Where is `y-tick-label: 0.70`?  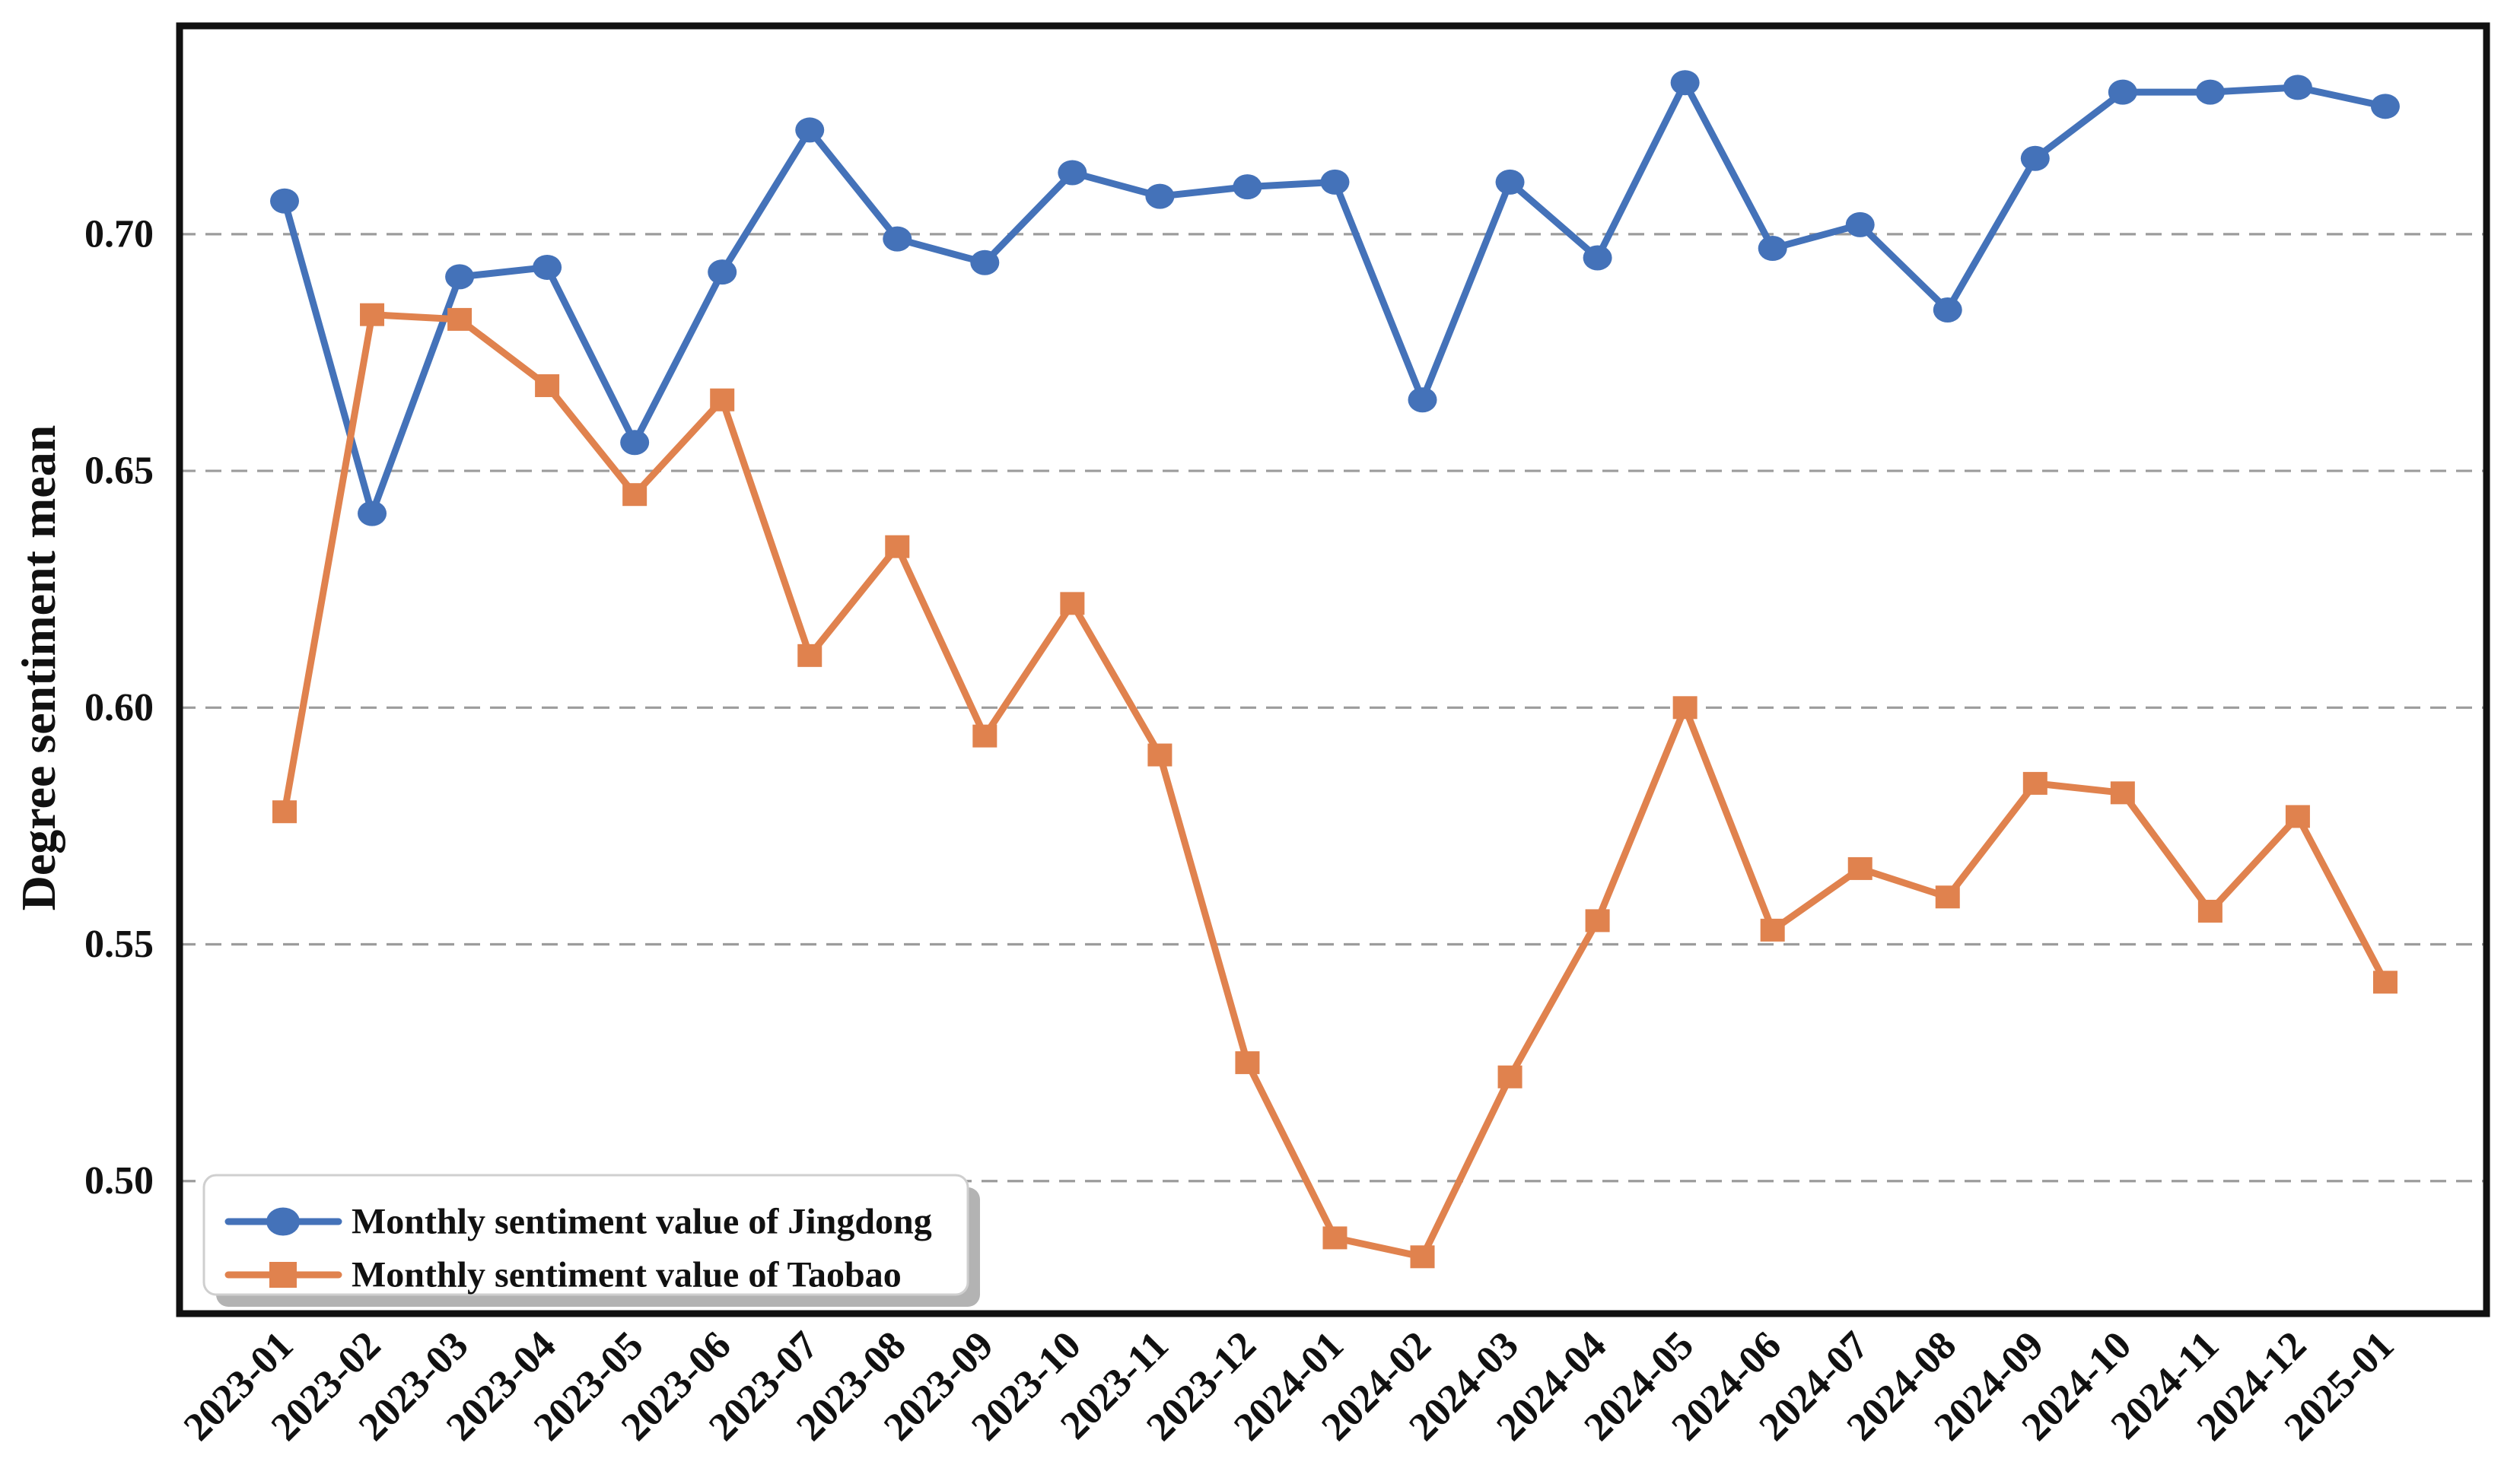
y-tick-label: 0.70 is located at coordinates (119, 234).